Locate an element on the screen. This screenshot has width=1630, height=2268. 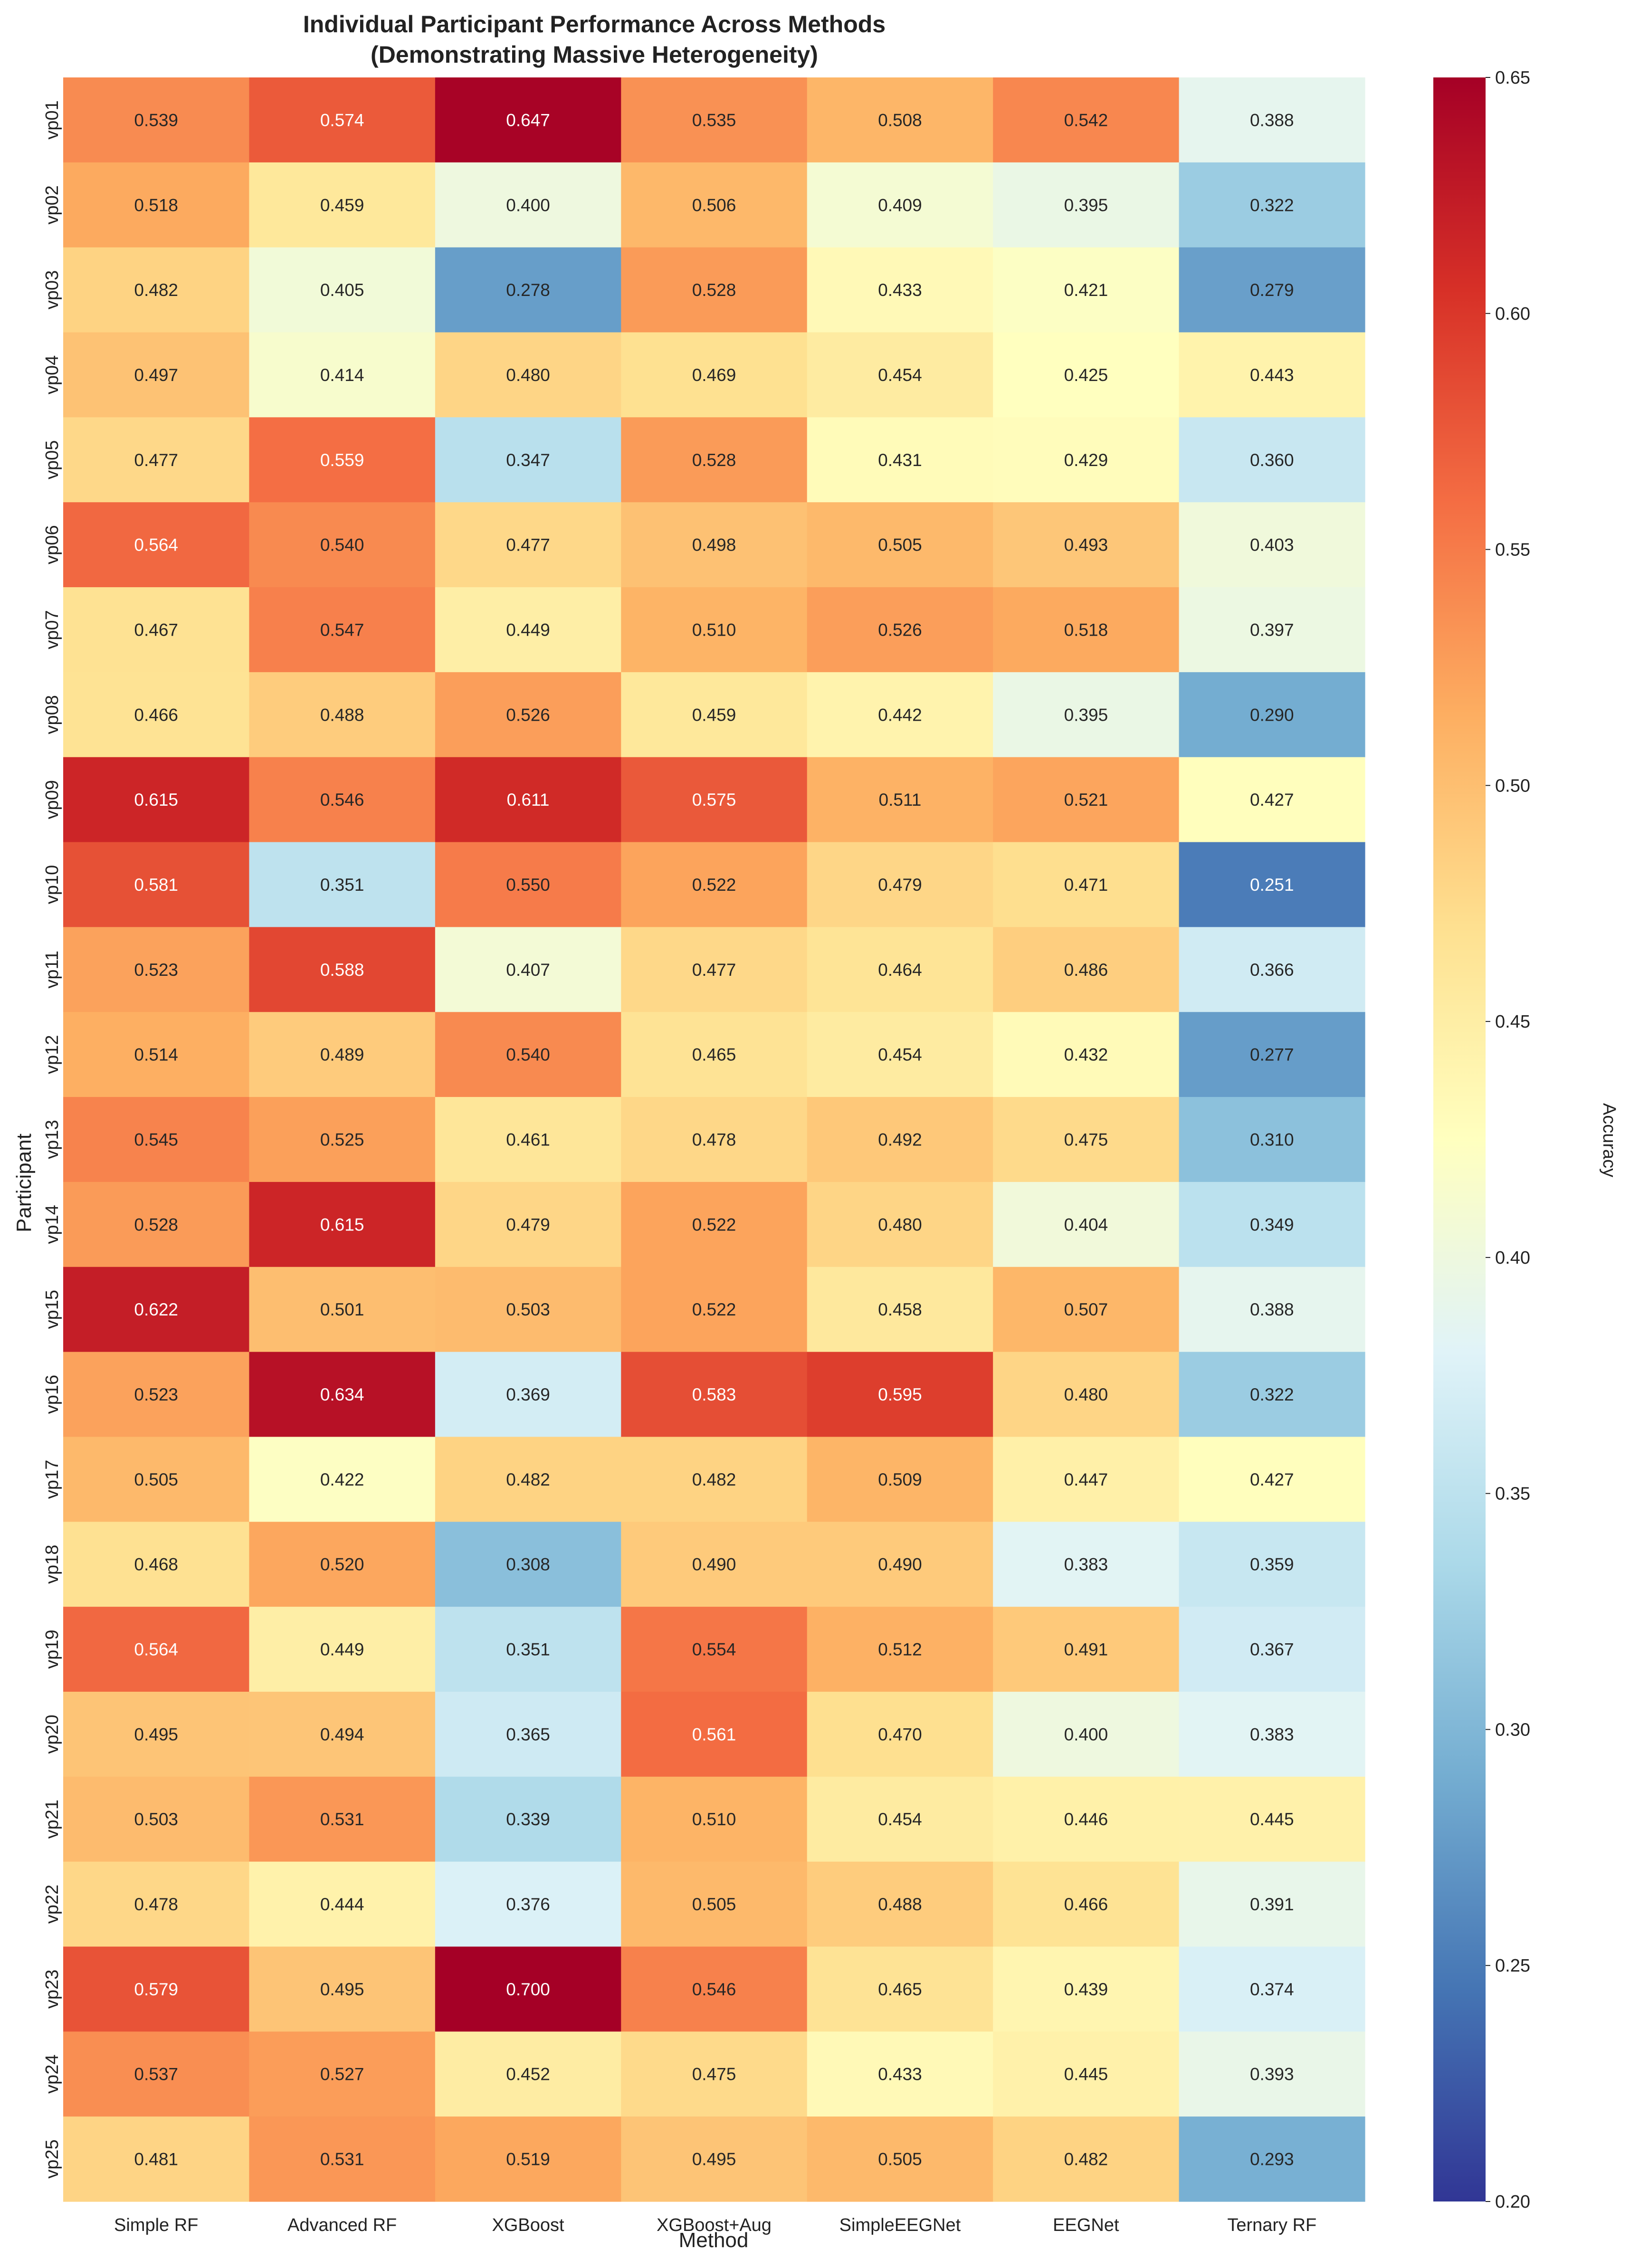
y-tick-label: vp03 is located at coordinates (52, 290).